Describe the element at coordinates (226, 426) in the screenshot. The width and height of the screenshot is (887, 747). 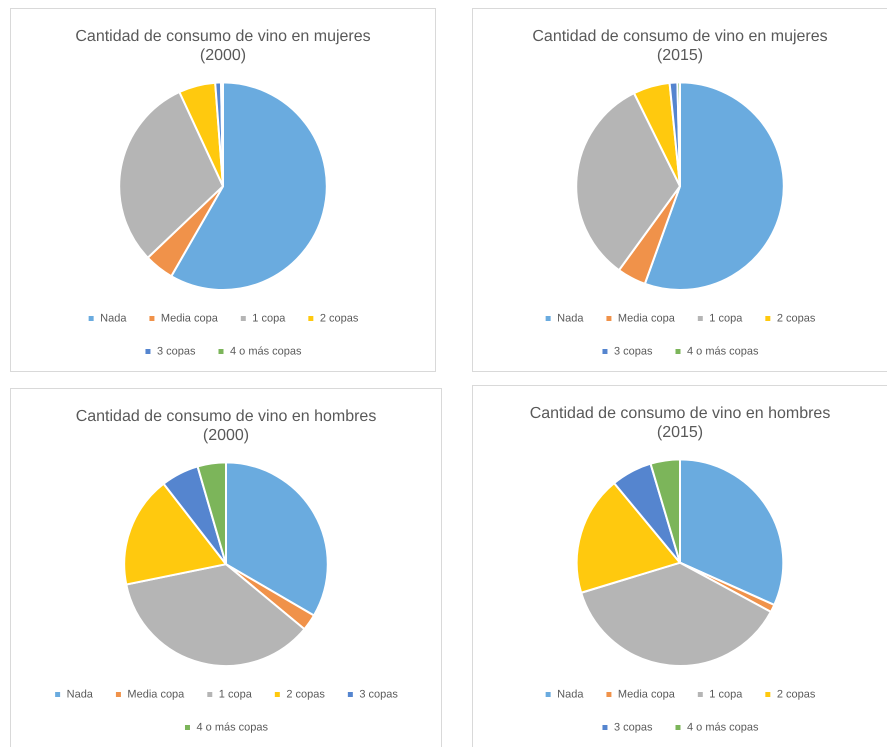
I see `chart-title: Cantidad de consumo de vino en hombres (2000)` at that location.